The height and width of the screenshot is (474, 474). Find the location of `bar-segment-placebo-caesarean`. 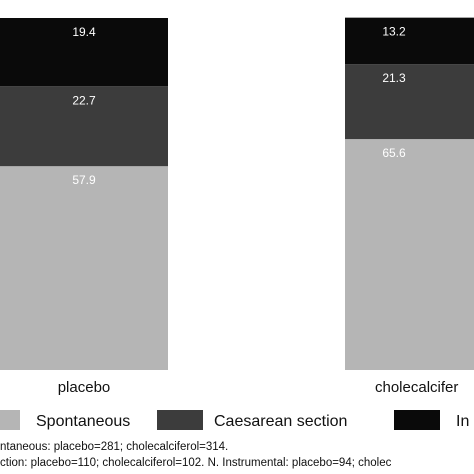

bar-segment-placebo-caesarean is located at coordinates (84, 126).